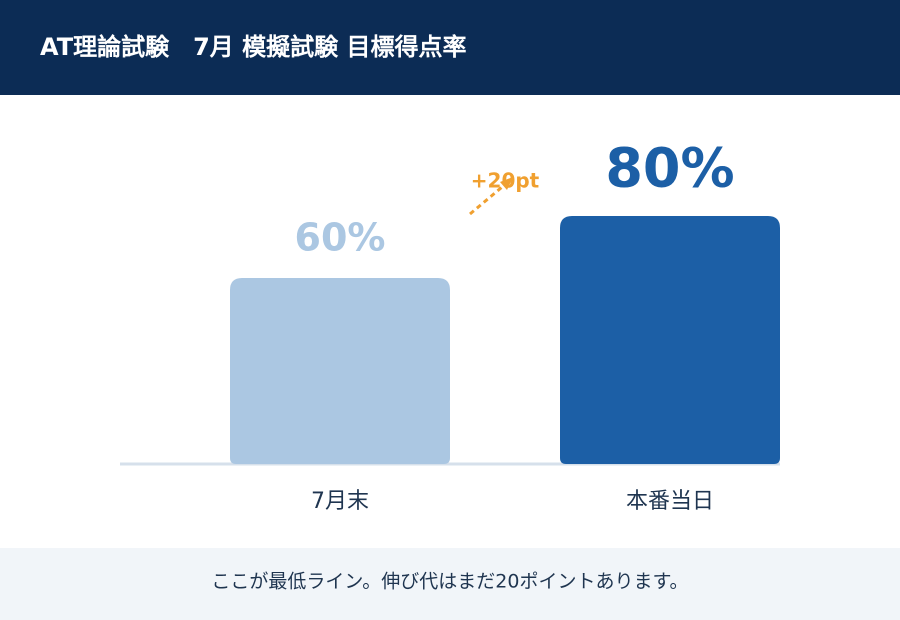  I want to click on x-tick-label: 本番当日, so click(670, 501).